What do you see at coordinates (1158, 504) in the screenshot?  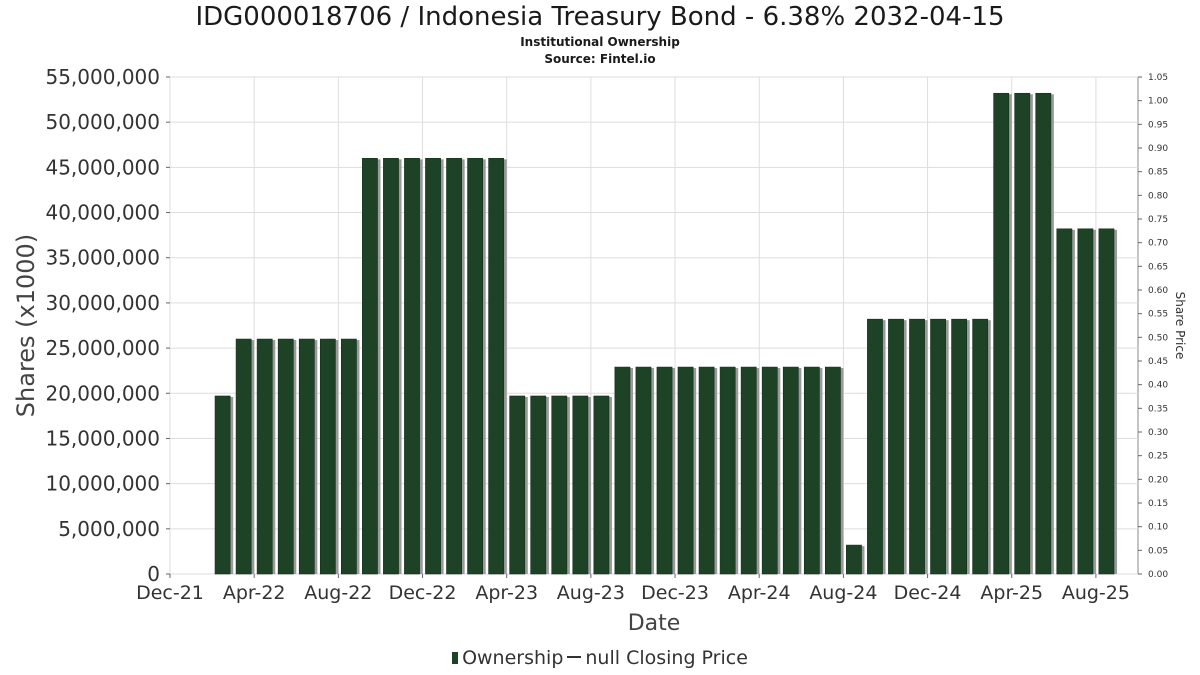 I see `y2-tick-label: 0.15` at bounding box center [1158, 504].